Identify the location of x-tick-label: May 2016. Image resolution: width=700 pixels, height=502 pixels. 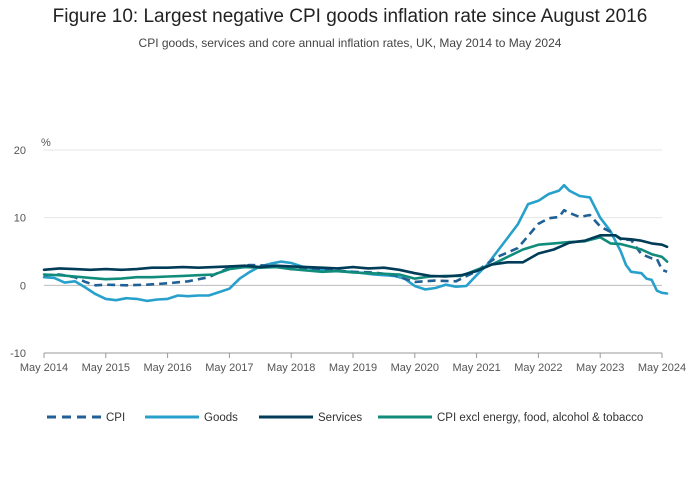
(167, 368).